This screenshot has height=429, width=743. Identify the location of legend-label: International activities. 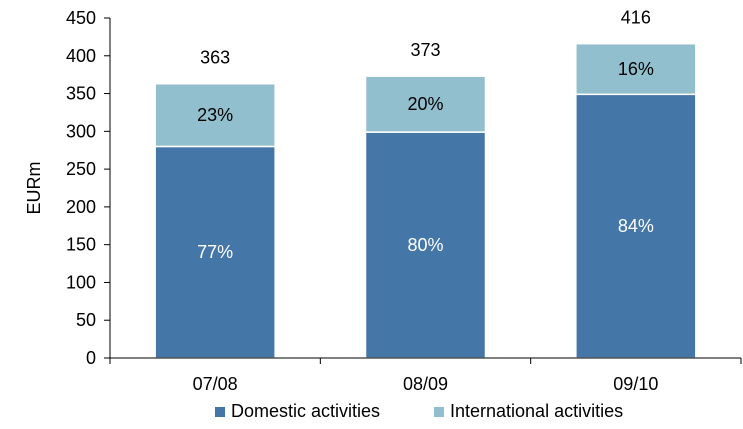
(536, 411).